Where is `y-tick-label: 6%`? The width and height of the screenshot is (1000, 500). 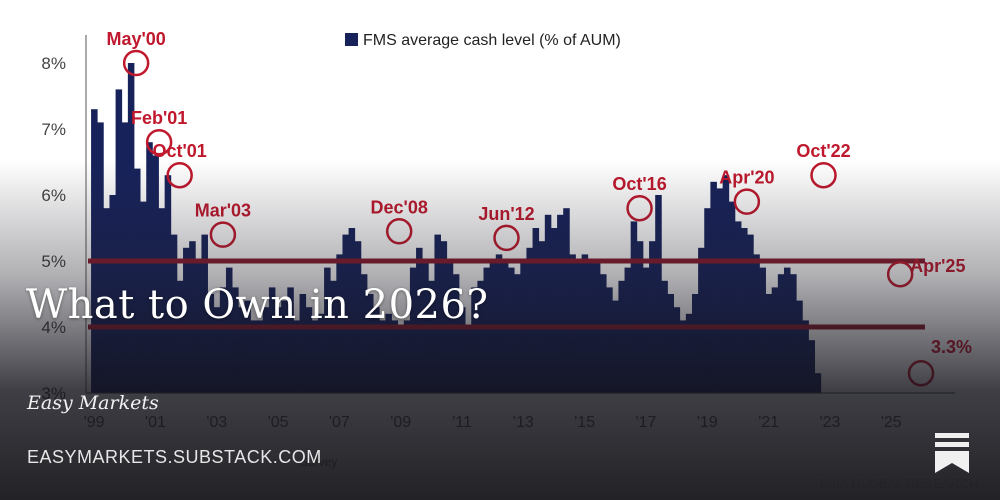
y-tick-label: 6% is located at coordinates (53, 195).